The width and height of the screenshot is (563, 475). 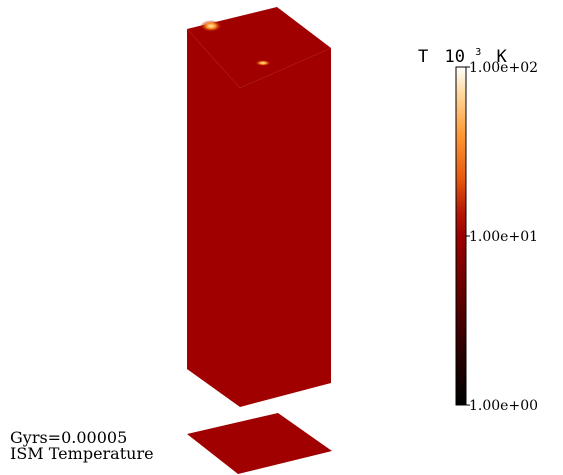 I want to click on colorbar-tick-label: 1.00e+00, so click(x=503, y=406).